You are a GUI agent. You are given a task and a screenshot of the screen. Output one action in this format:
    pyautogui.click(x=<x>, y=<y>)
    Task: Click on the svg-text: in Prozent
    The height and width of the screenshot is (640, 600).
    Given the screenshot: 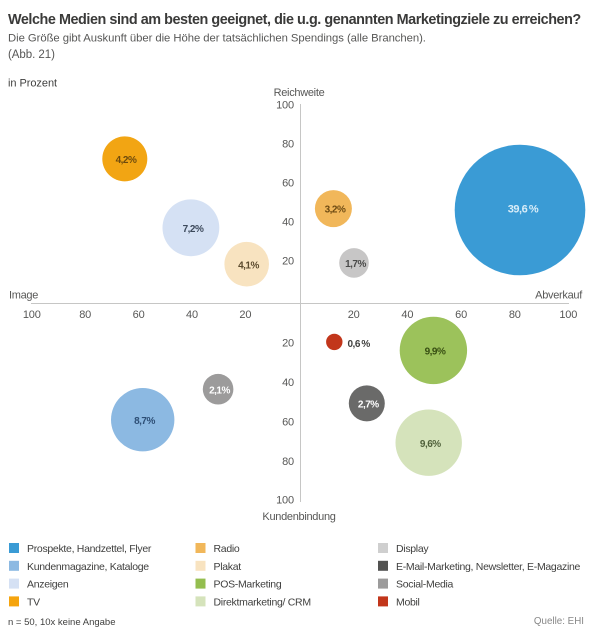 What is the action you would take?
    pyautogui.click(x=32, y=84)
    